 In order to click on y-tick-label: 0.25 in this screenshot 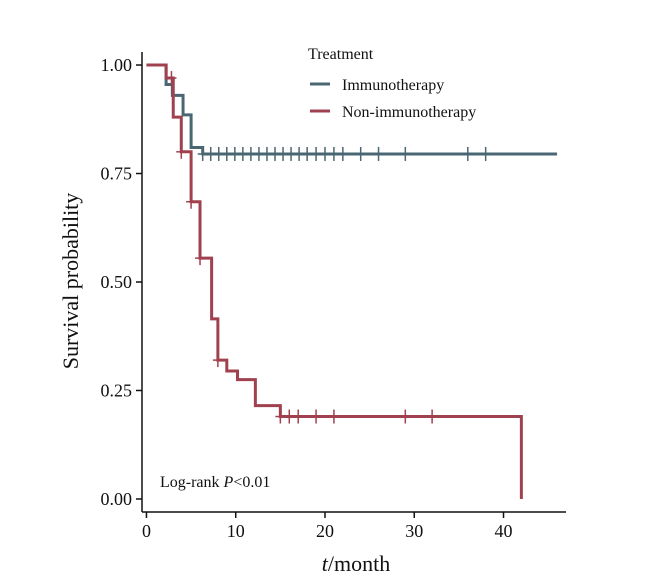, I will do `click(117, 390)`.